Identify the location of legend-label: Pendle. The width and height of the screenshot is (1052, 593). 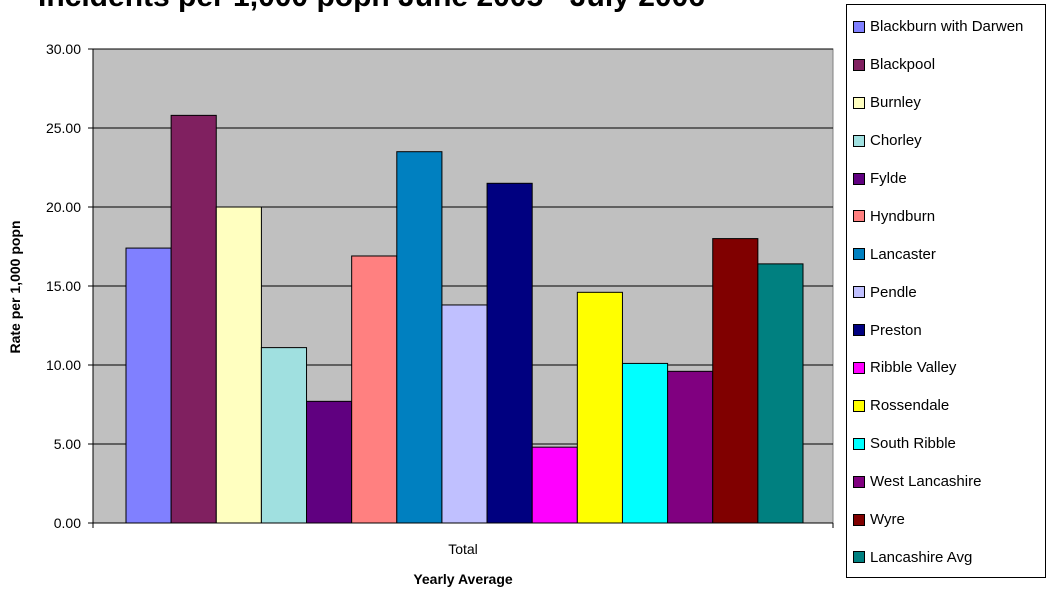
(893, 292).